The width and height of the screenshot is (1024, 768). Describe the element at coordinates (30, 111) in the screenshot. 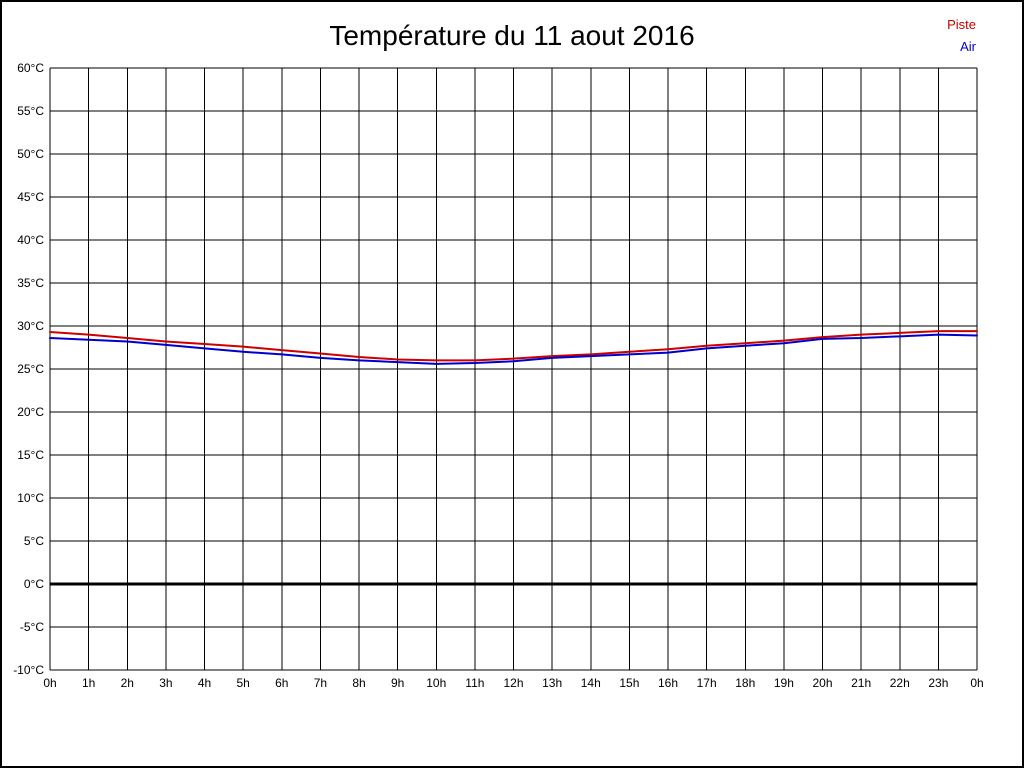

I see `y-tick-label: 55°C` at that location.